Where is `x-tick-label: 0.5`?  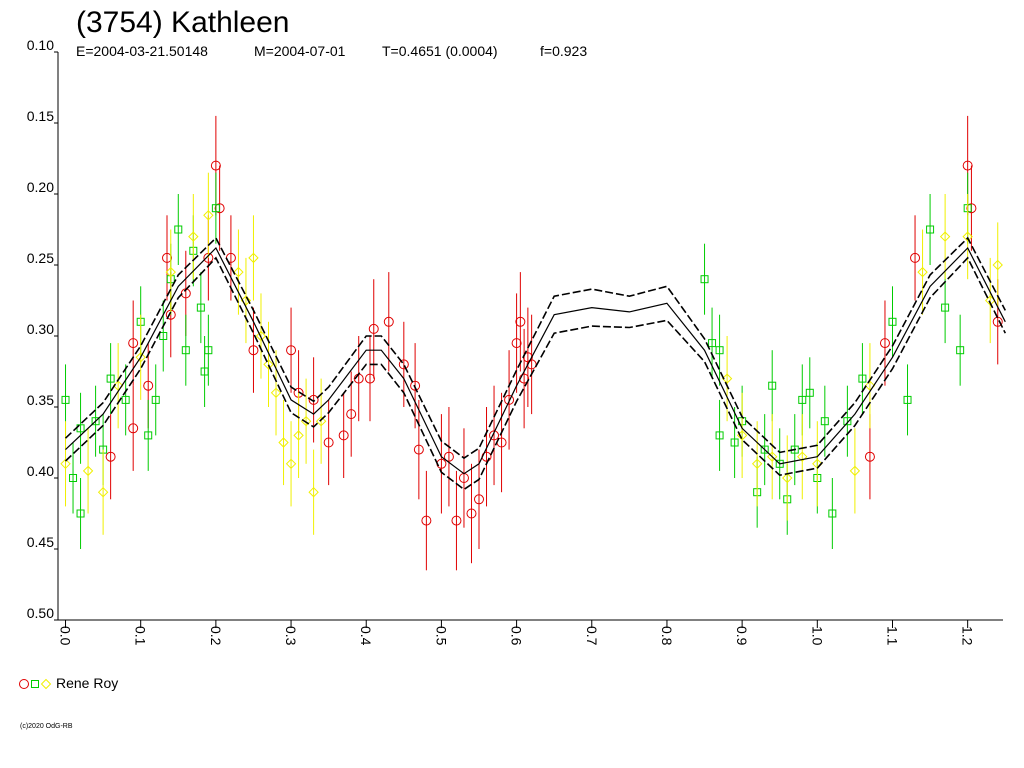
x-tick-label: 0.5 is located at coordinates (441, 636).